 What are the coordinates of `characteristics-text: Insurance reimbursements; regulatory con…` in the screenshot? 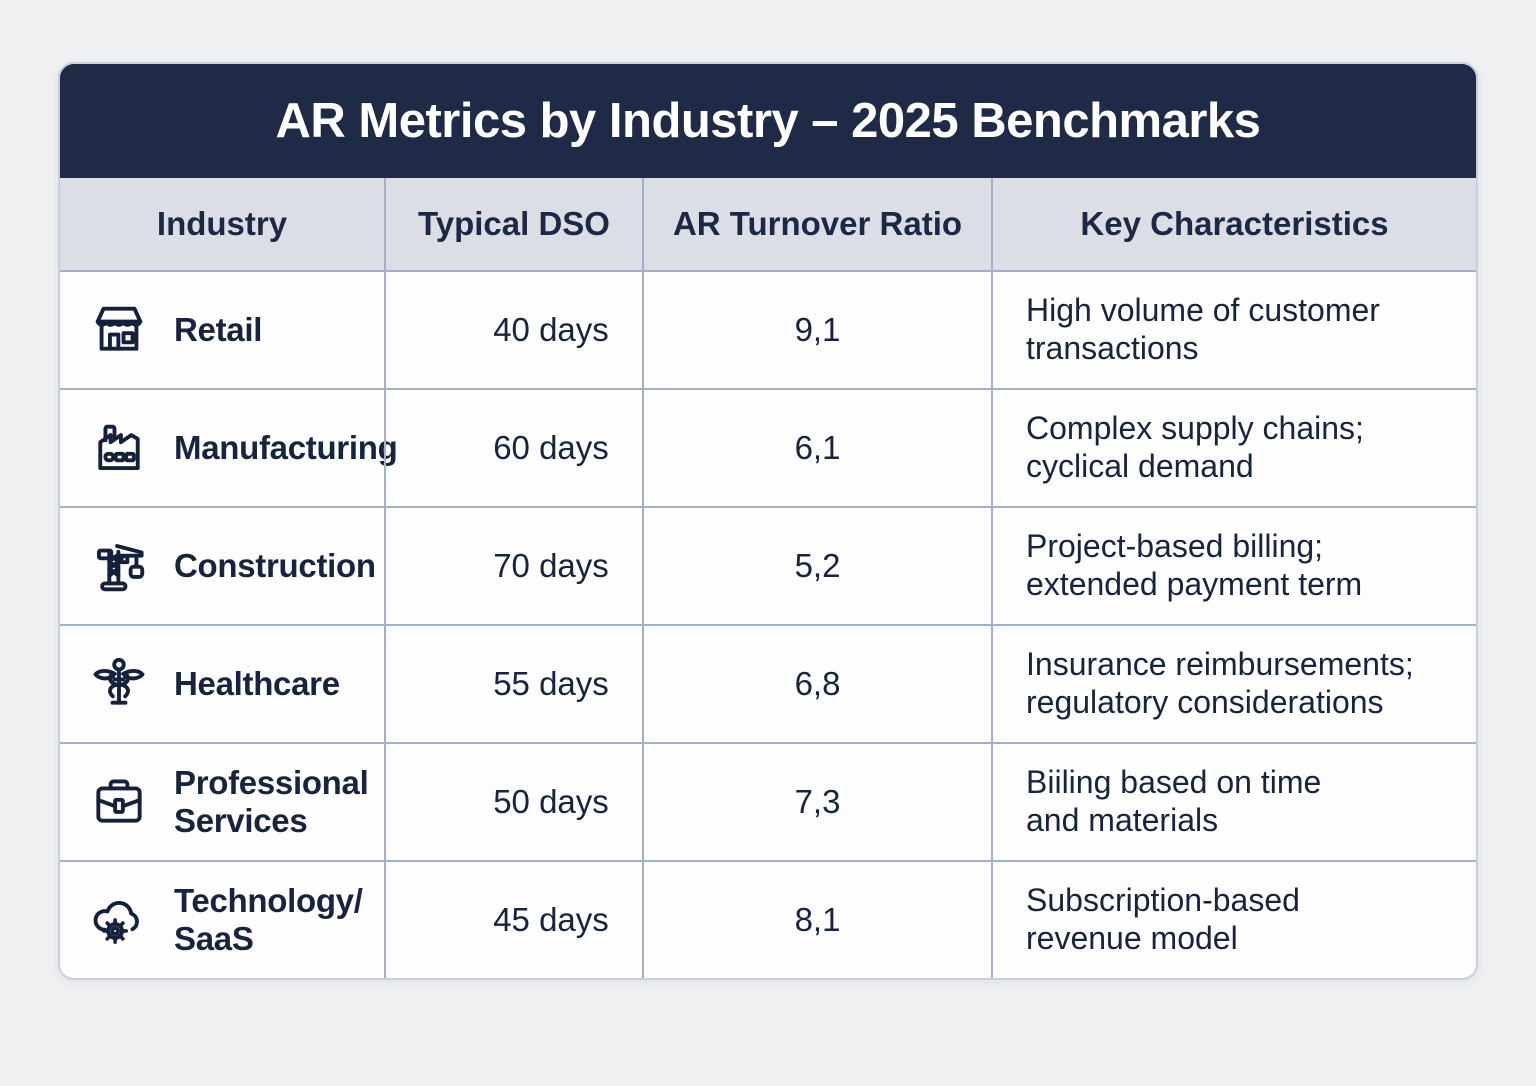 It's located at (1233, 684).